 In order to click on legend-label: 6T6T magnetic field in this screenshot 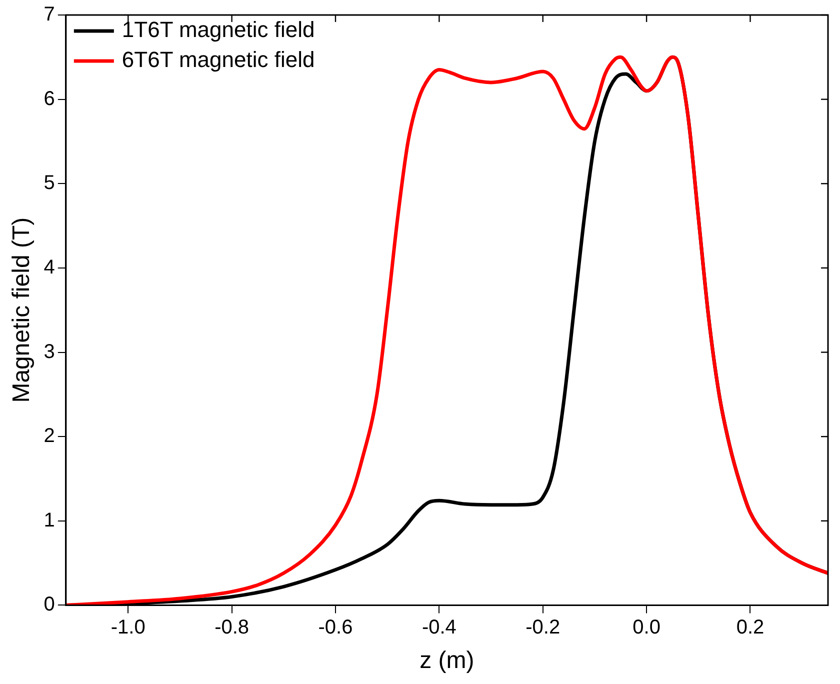, I will do `click(218, 59)`.